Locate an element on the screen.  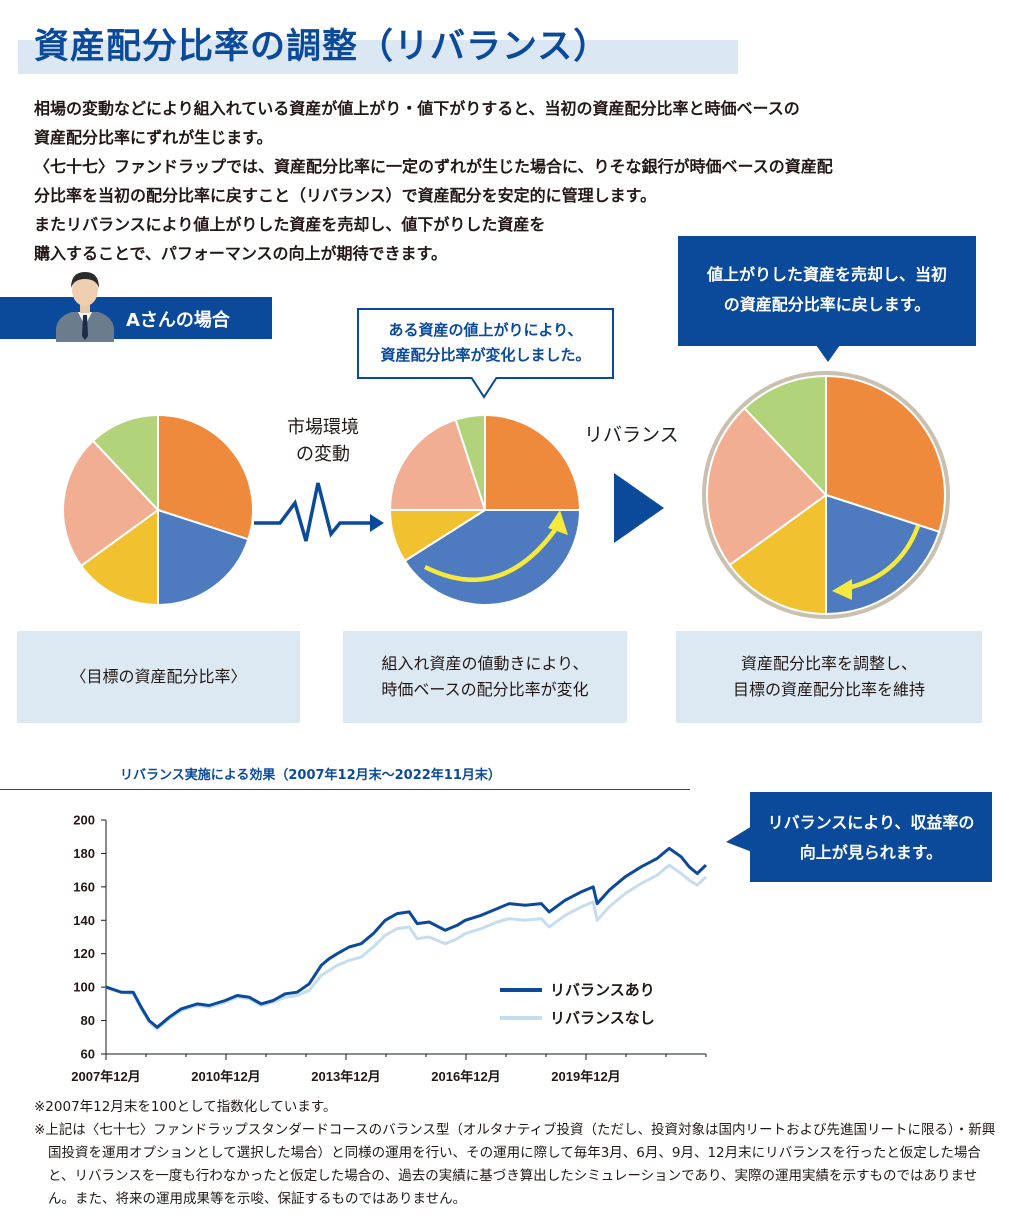
drift-arrowhead is located at coordinates (558, 522).